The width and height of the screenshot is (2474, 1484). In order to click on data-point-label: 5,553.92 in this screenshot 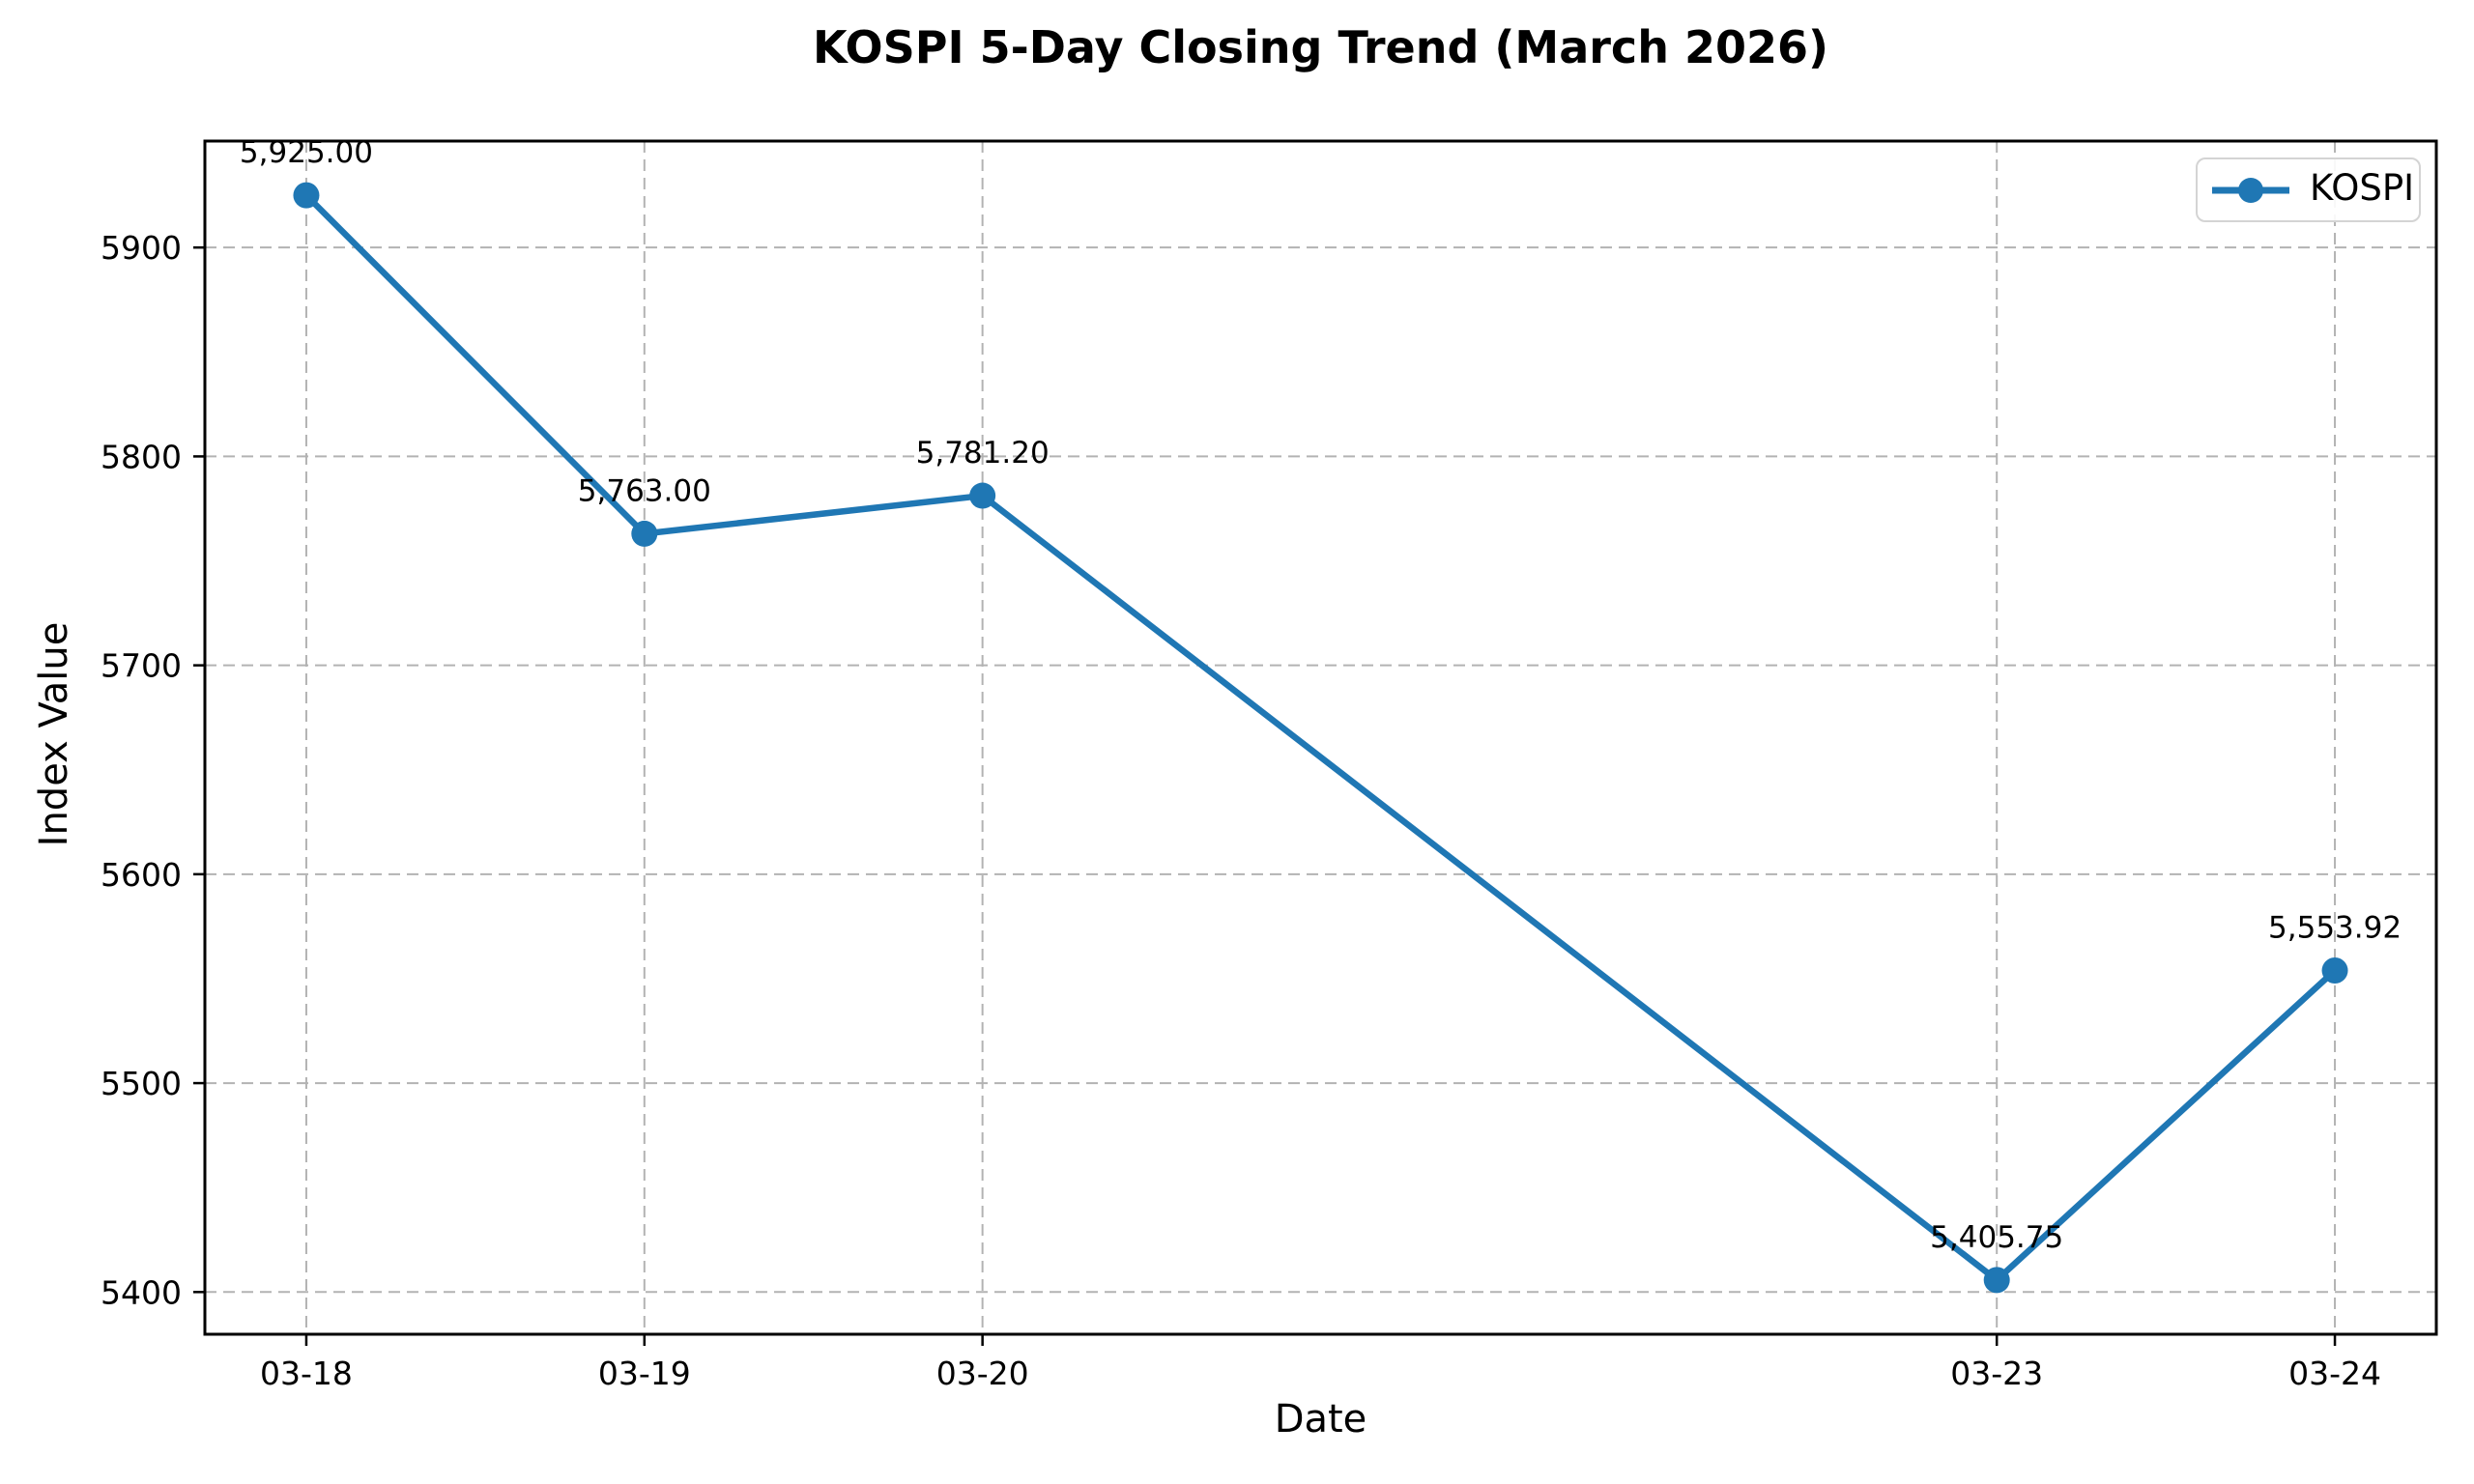, I will do `click(2335, 927)`.